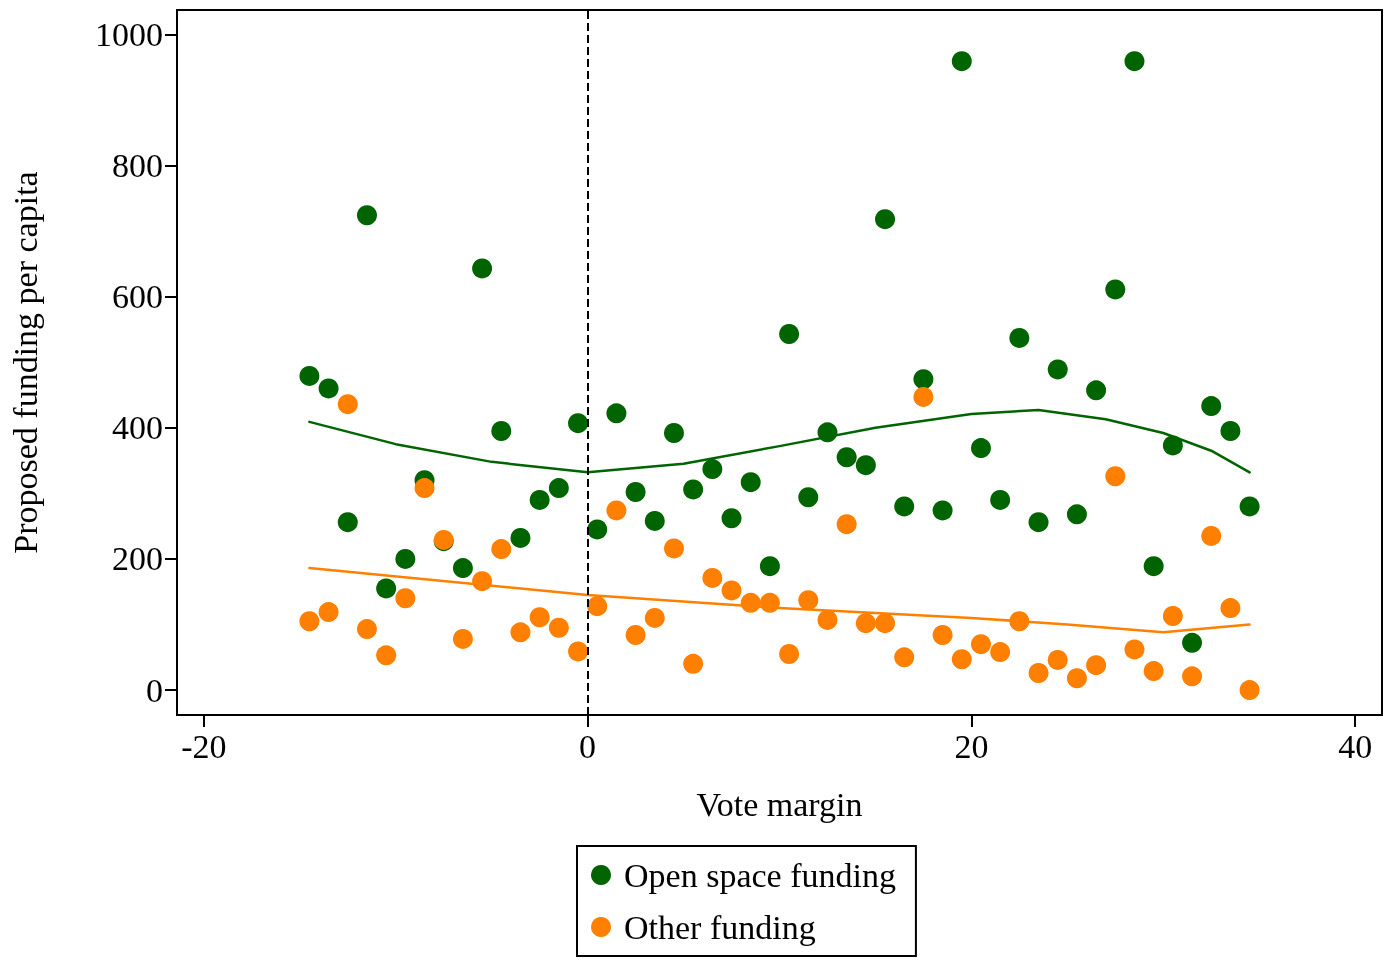  Describe the element at coordinates (779, 600) in the screenshot. I see `line-series` at that location.